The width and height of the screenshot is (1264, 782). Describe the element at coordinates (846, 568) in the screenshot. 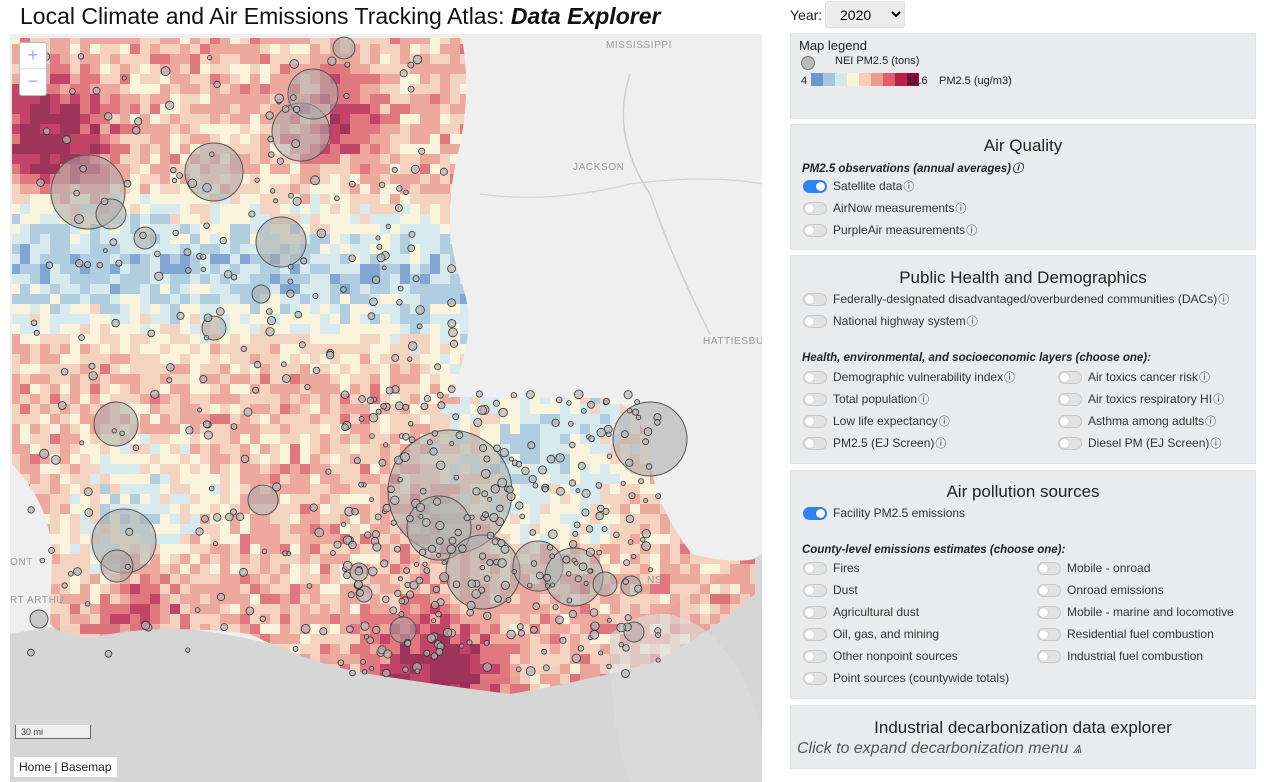

I see `toggle-label: Fires` at that location.